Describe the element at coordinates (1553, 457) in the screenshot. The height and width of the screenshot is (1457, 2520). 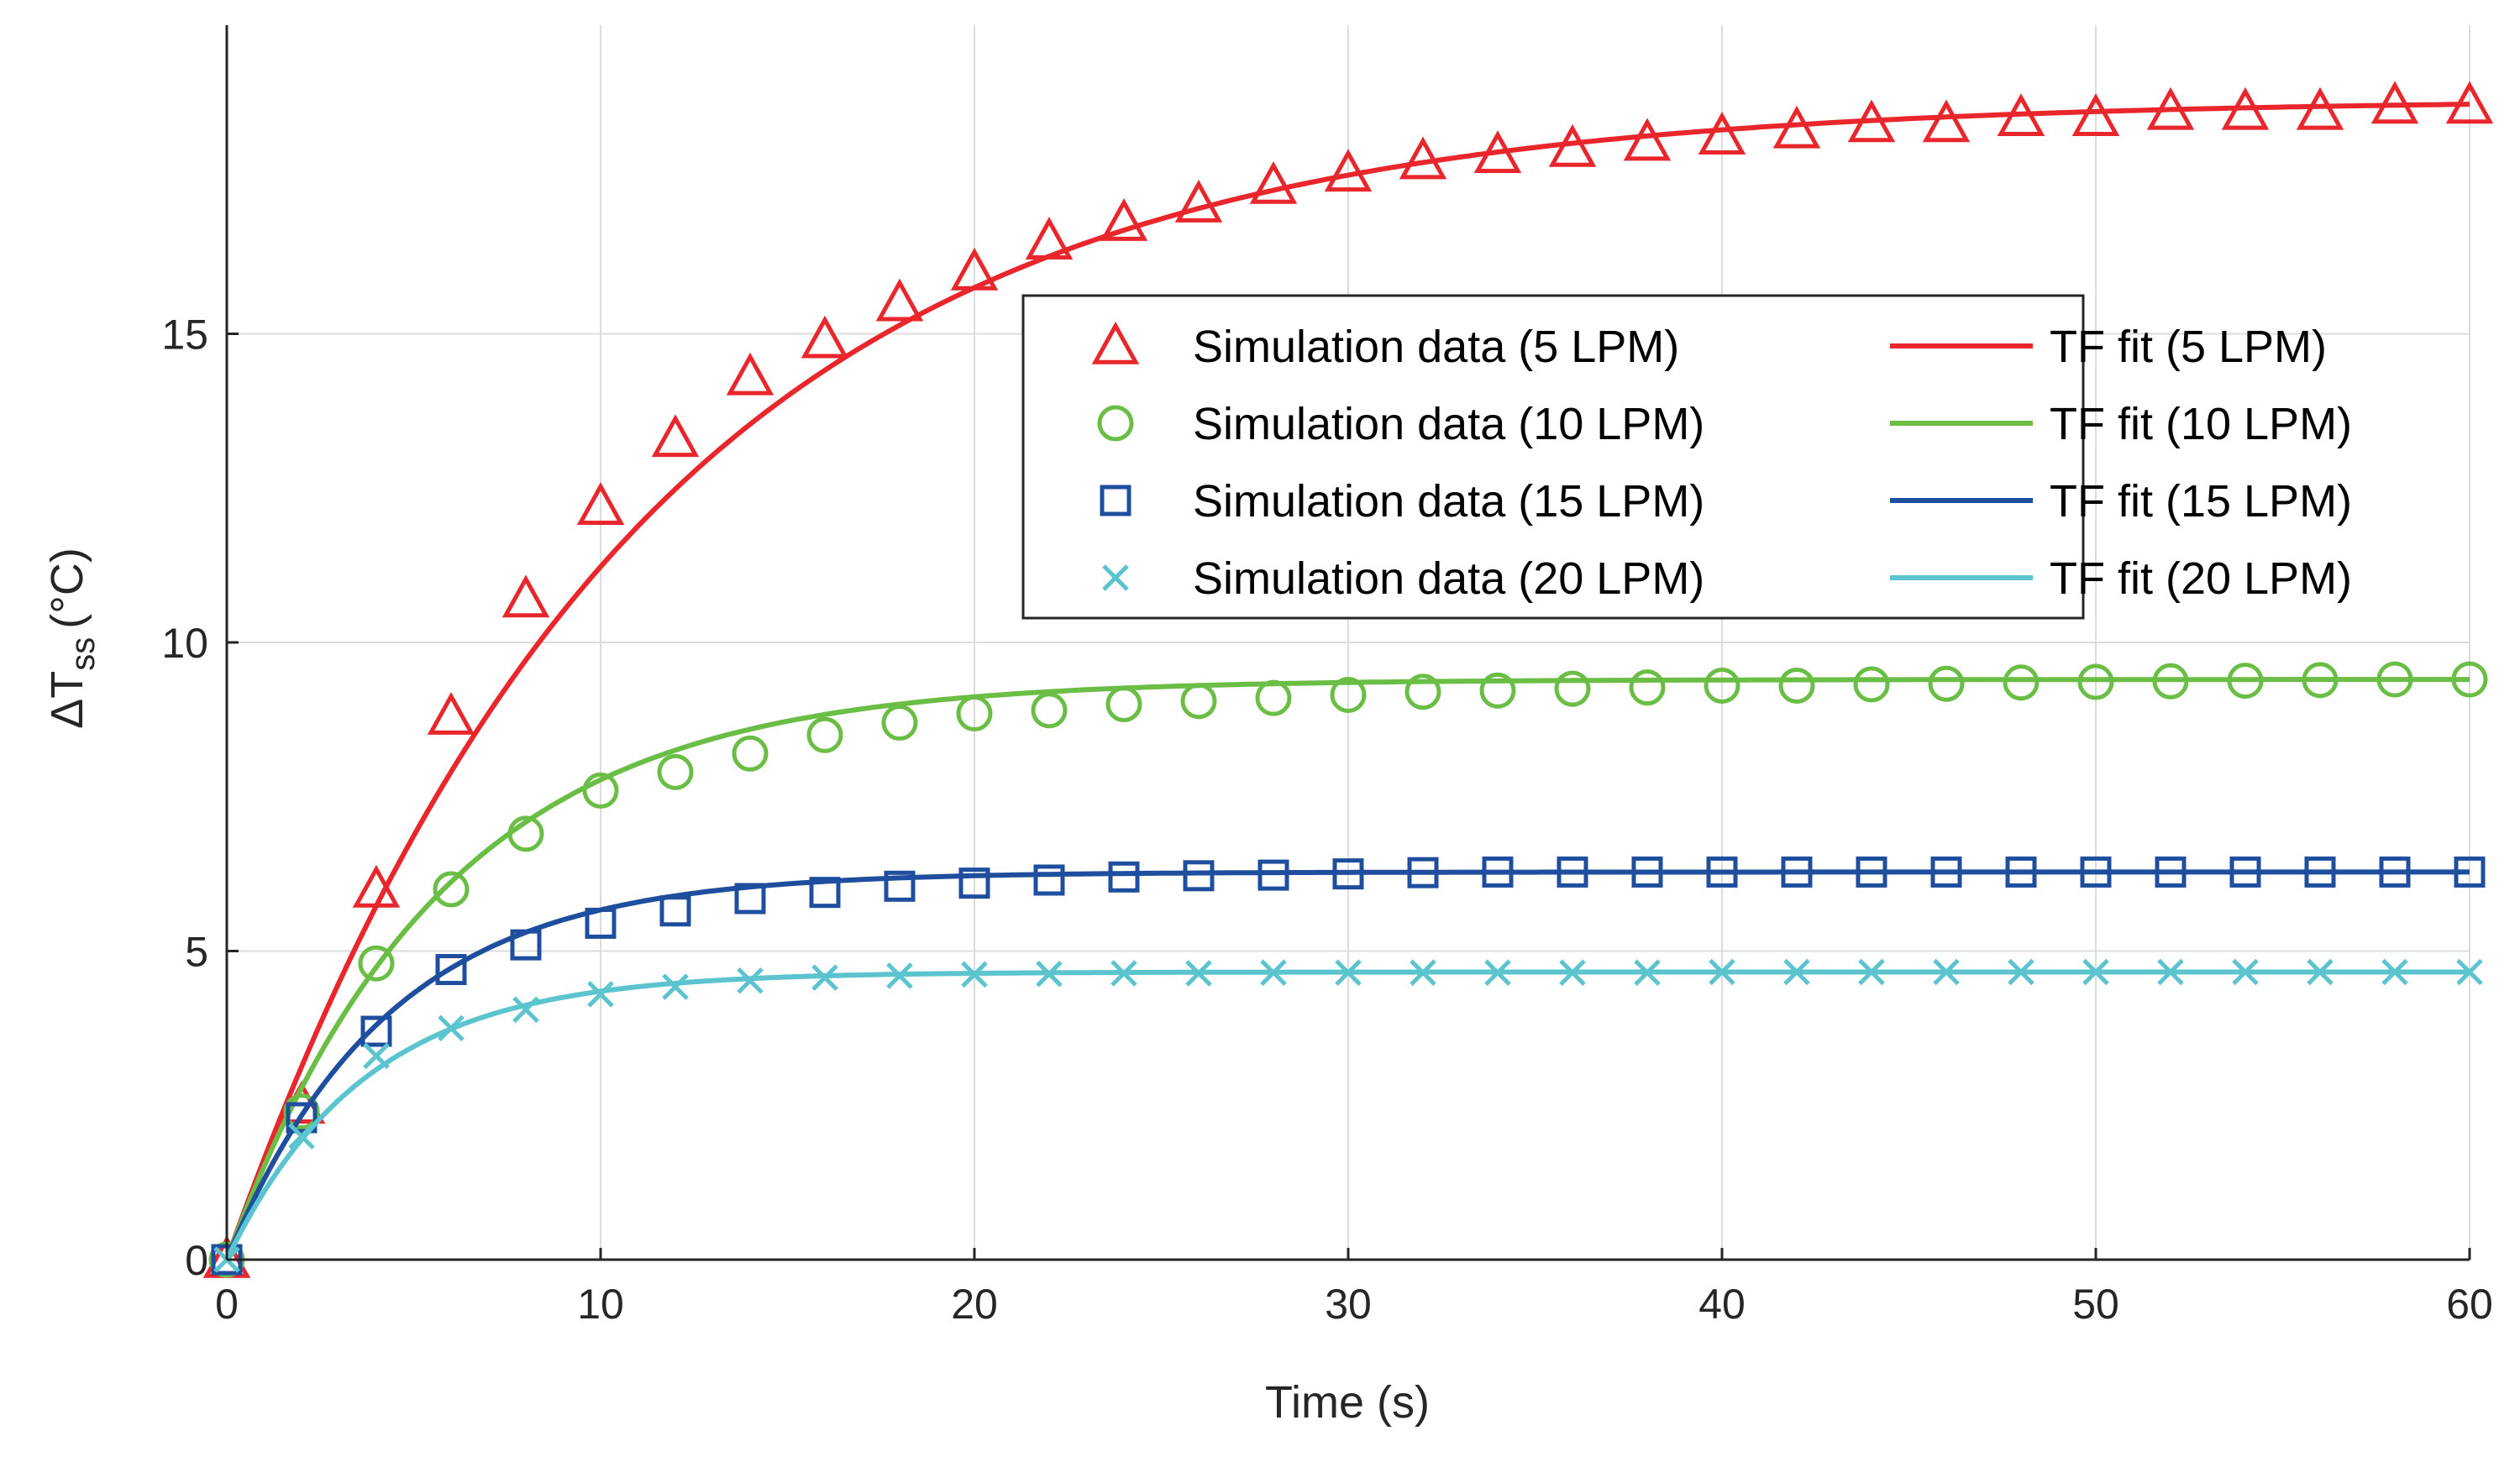
I see `legend-box` at that location.